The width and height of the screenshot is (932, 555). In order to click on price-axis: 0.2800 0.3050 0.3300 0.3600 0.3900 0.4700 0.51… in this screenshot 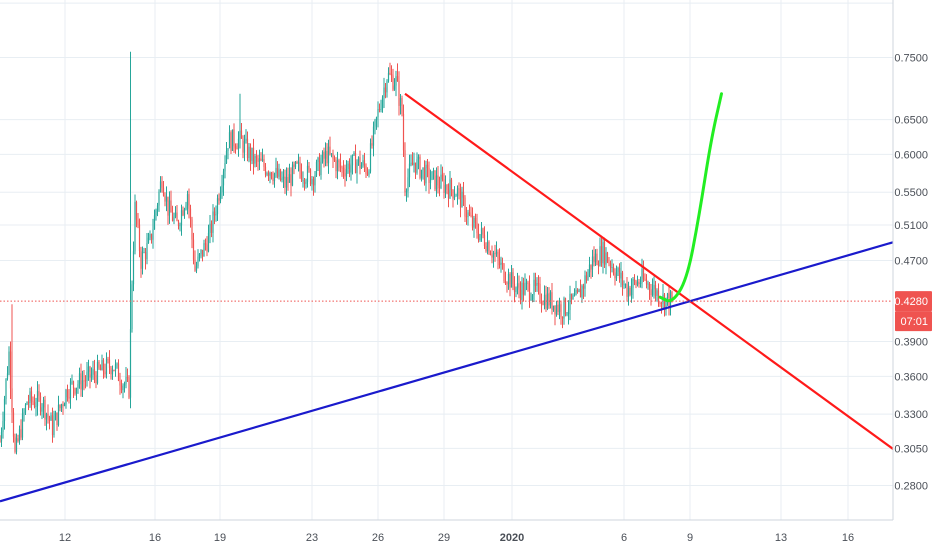, I will do `click(911, 273)`.